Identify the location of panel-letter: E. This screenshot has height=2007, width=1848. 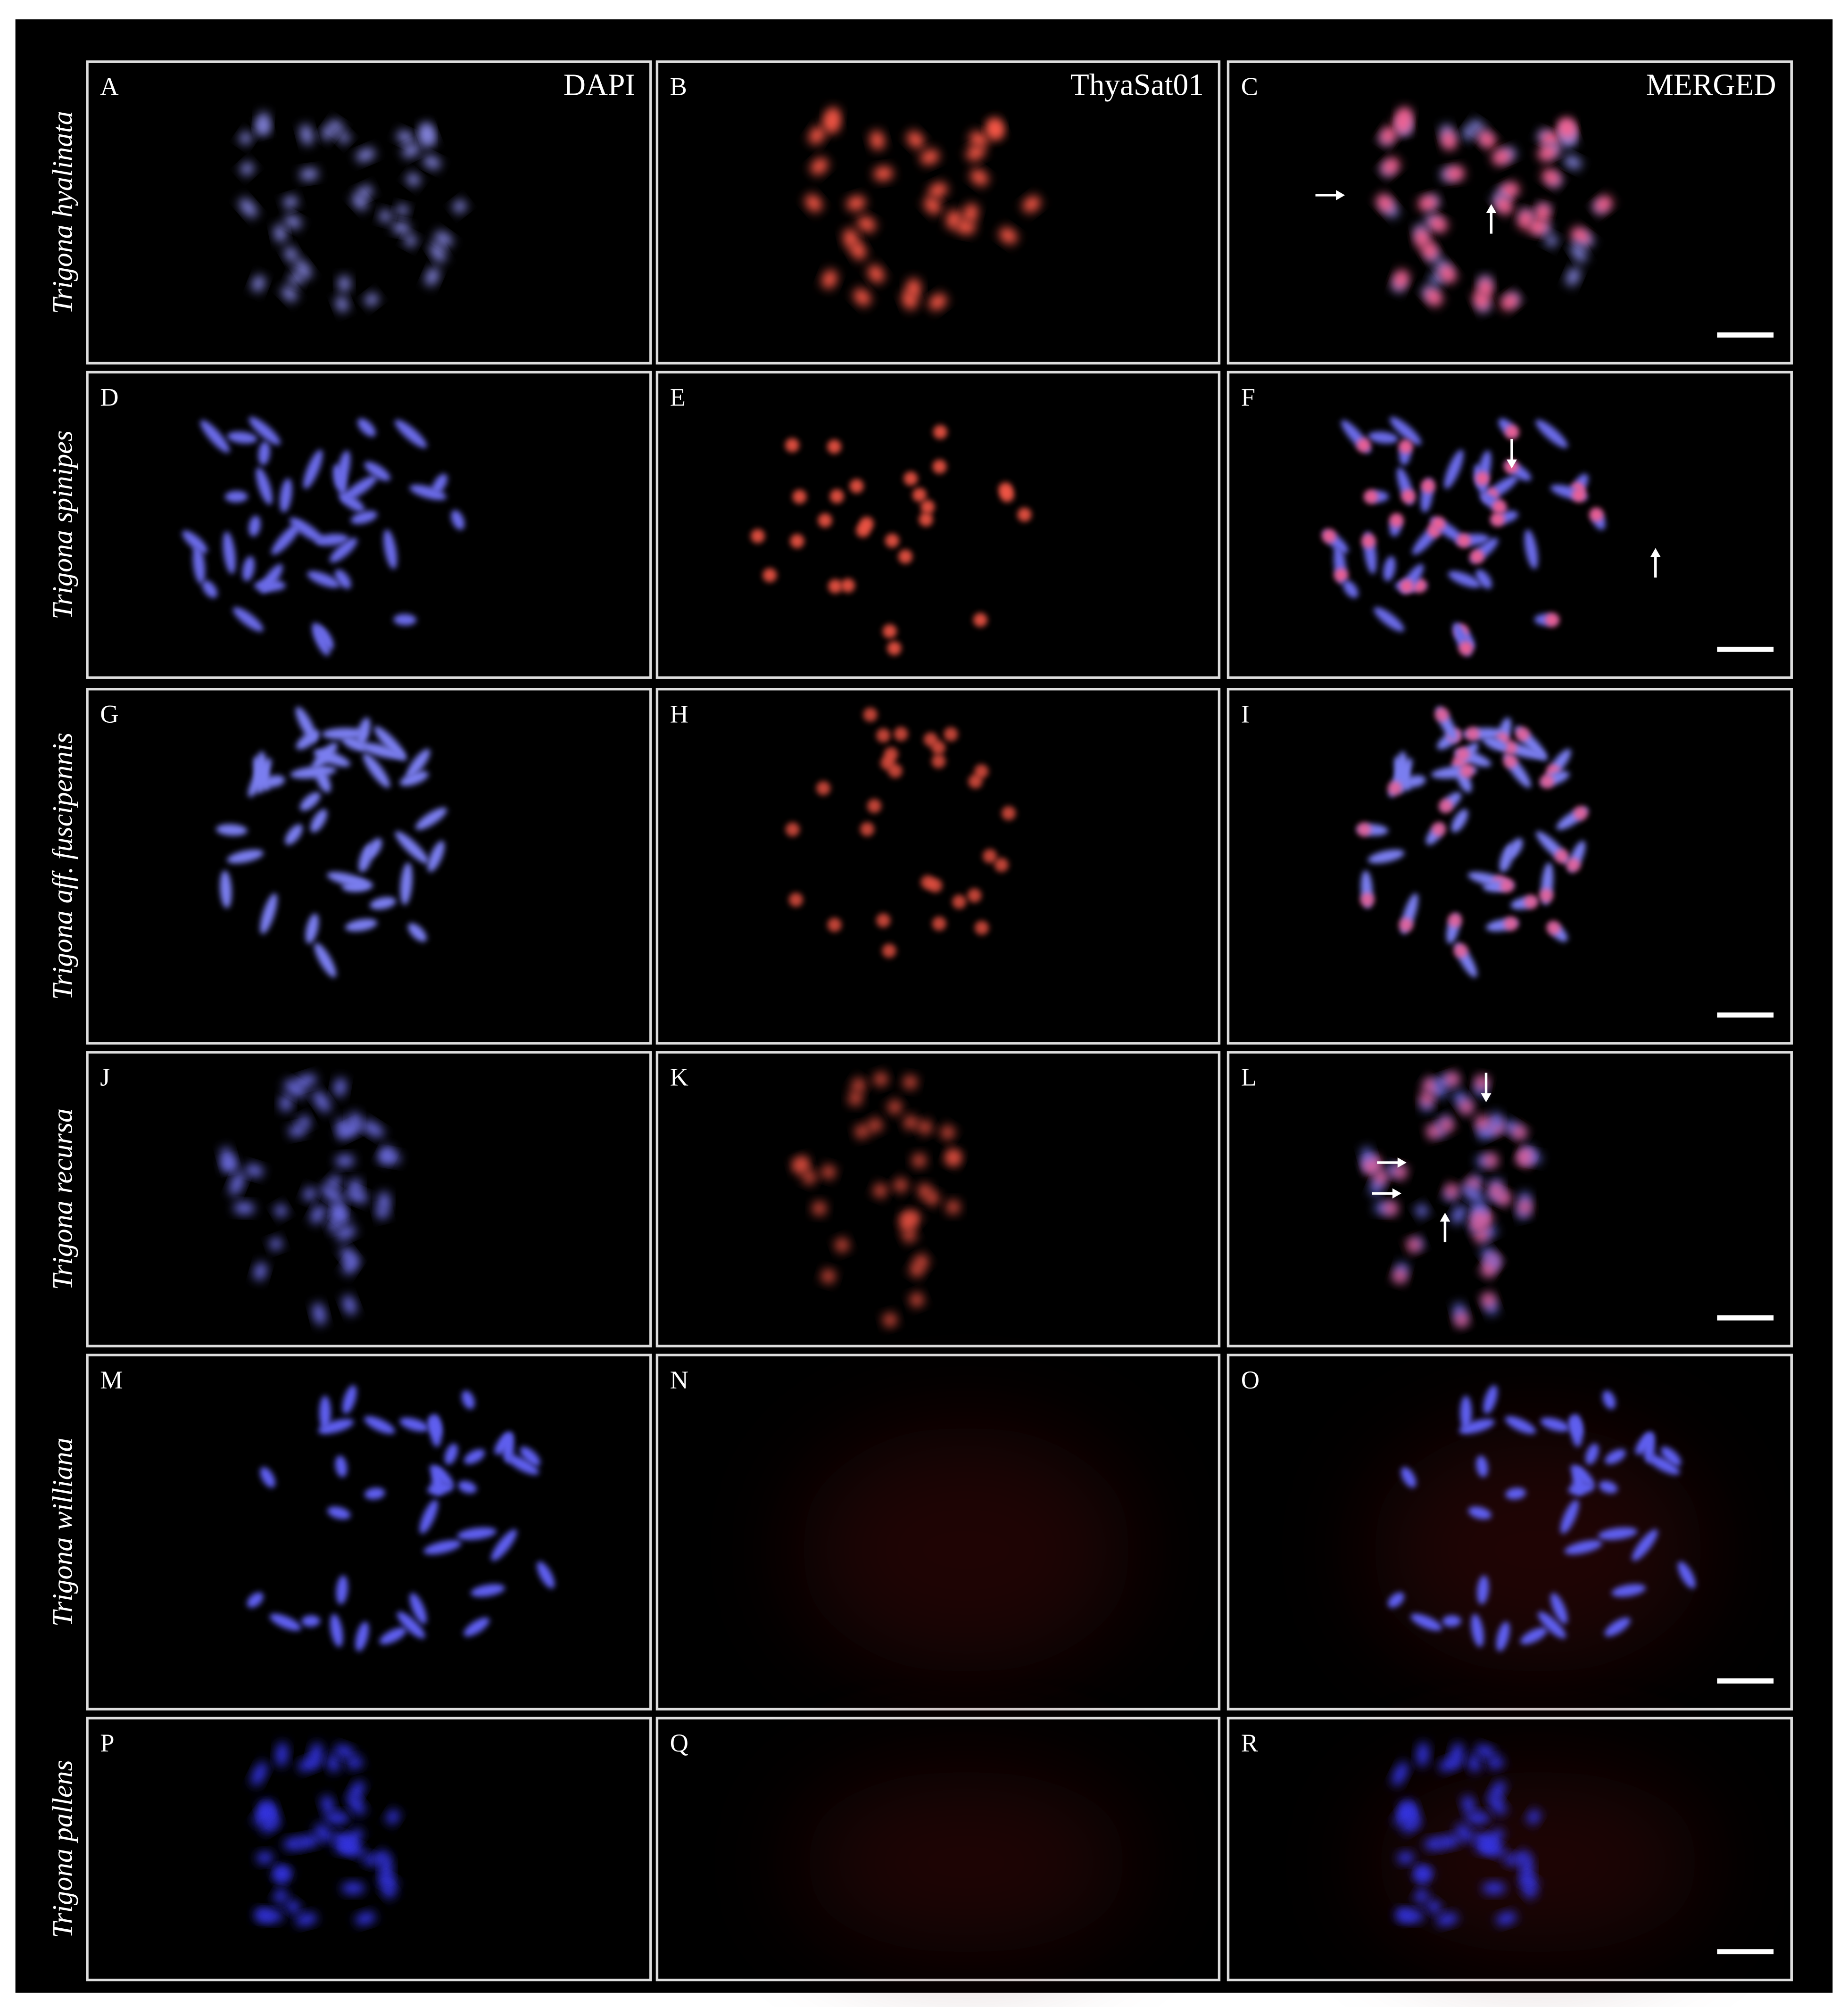
(678, 397).